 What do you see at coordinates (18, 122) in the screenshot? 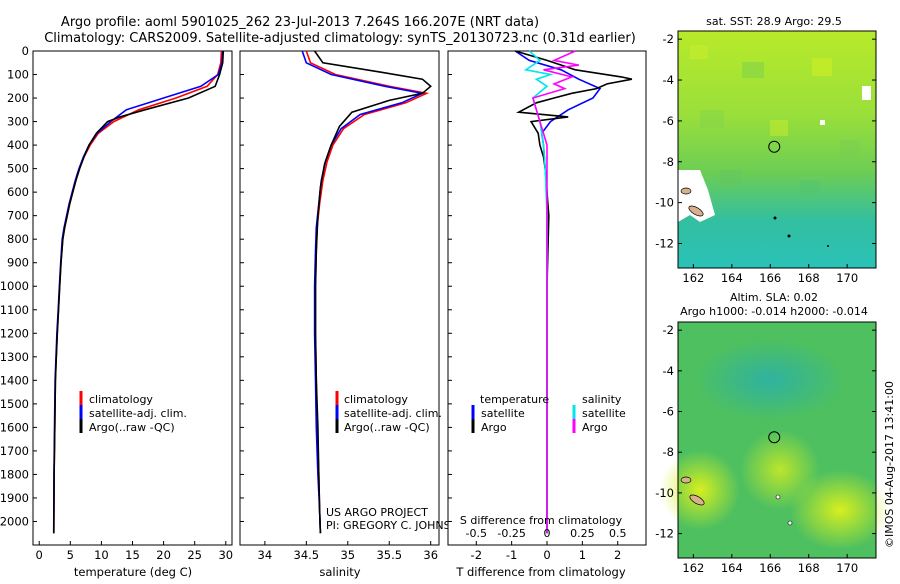
I see `y-tick-label: 300` at bounding box center [18, 122].